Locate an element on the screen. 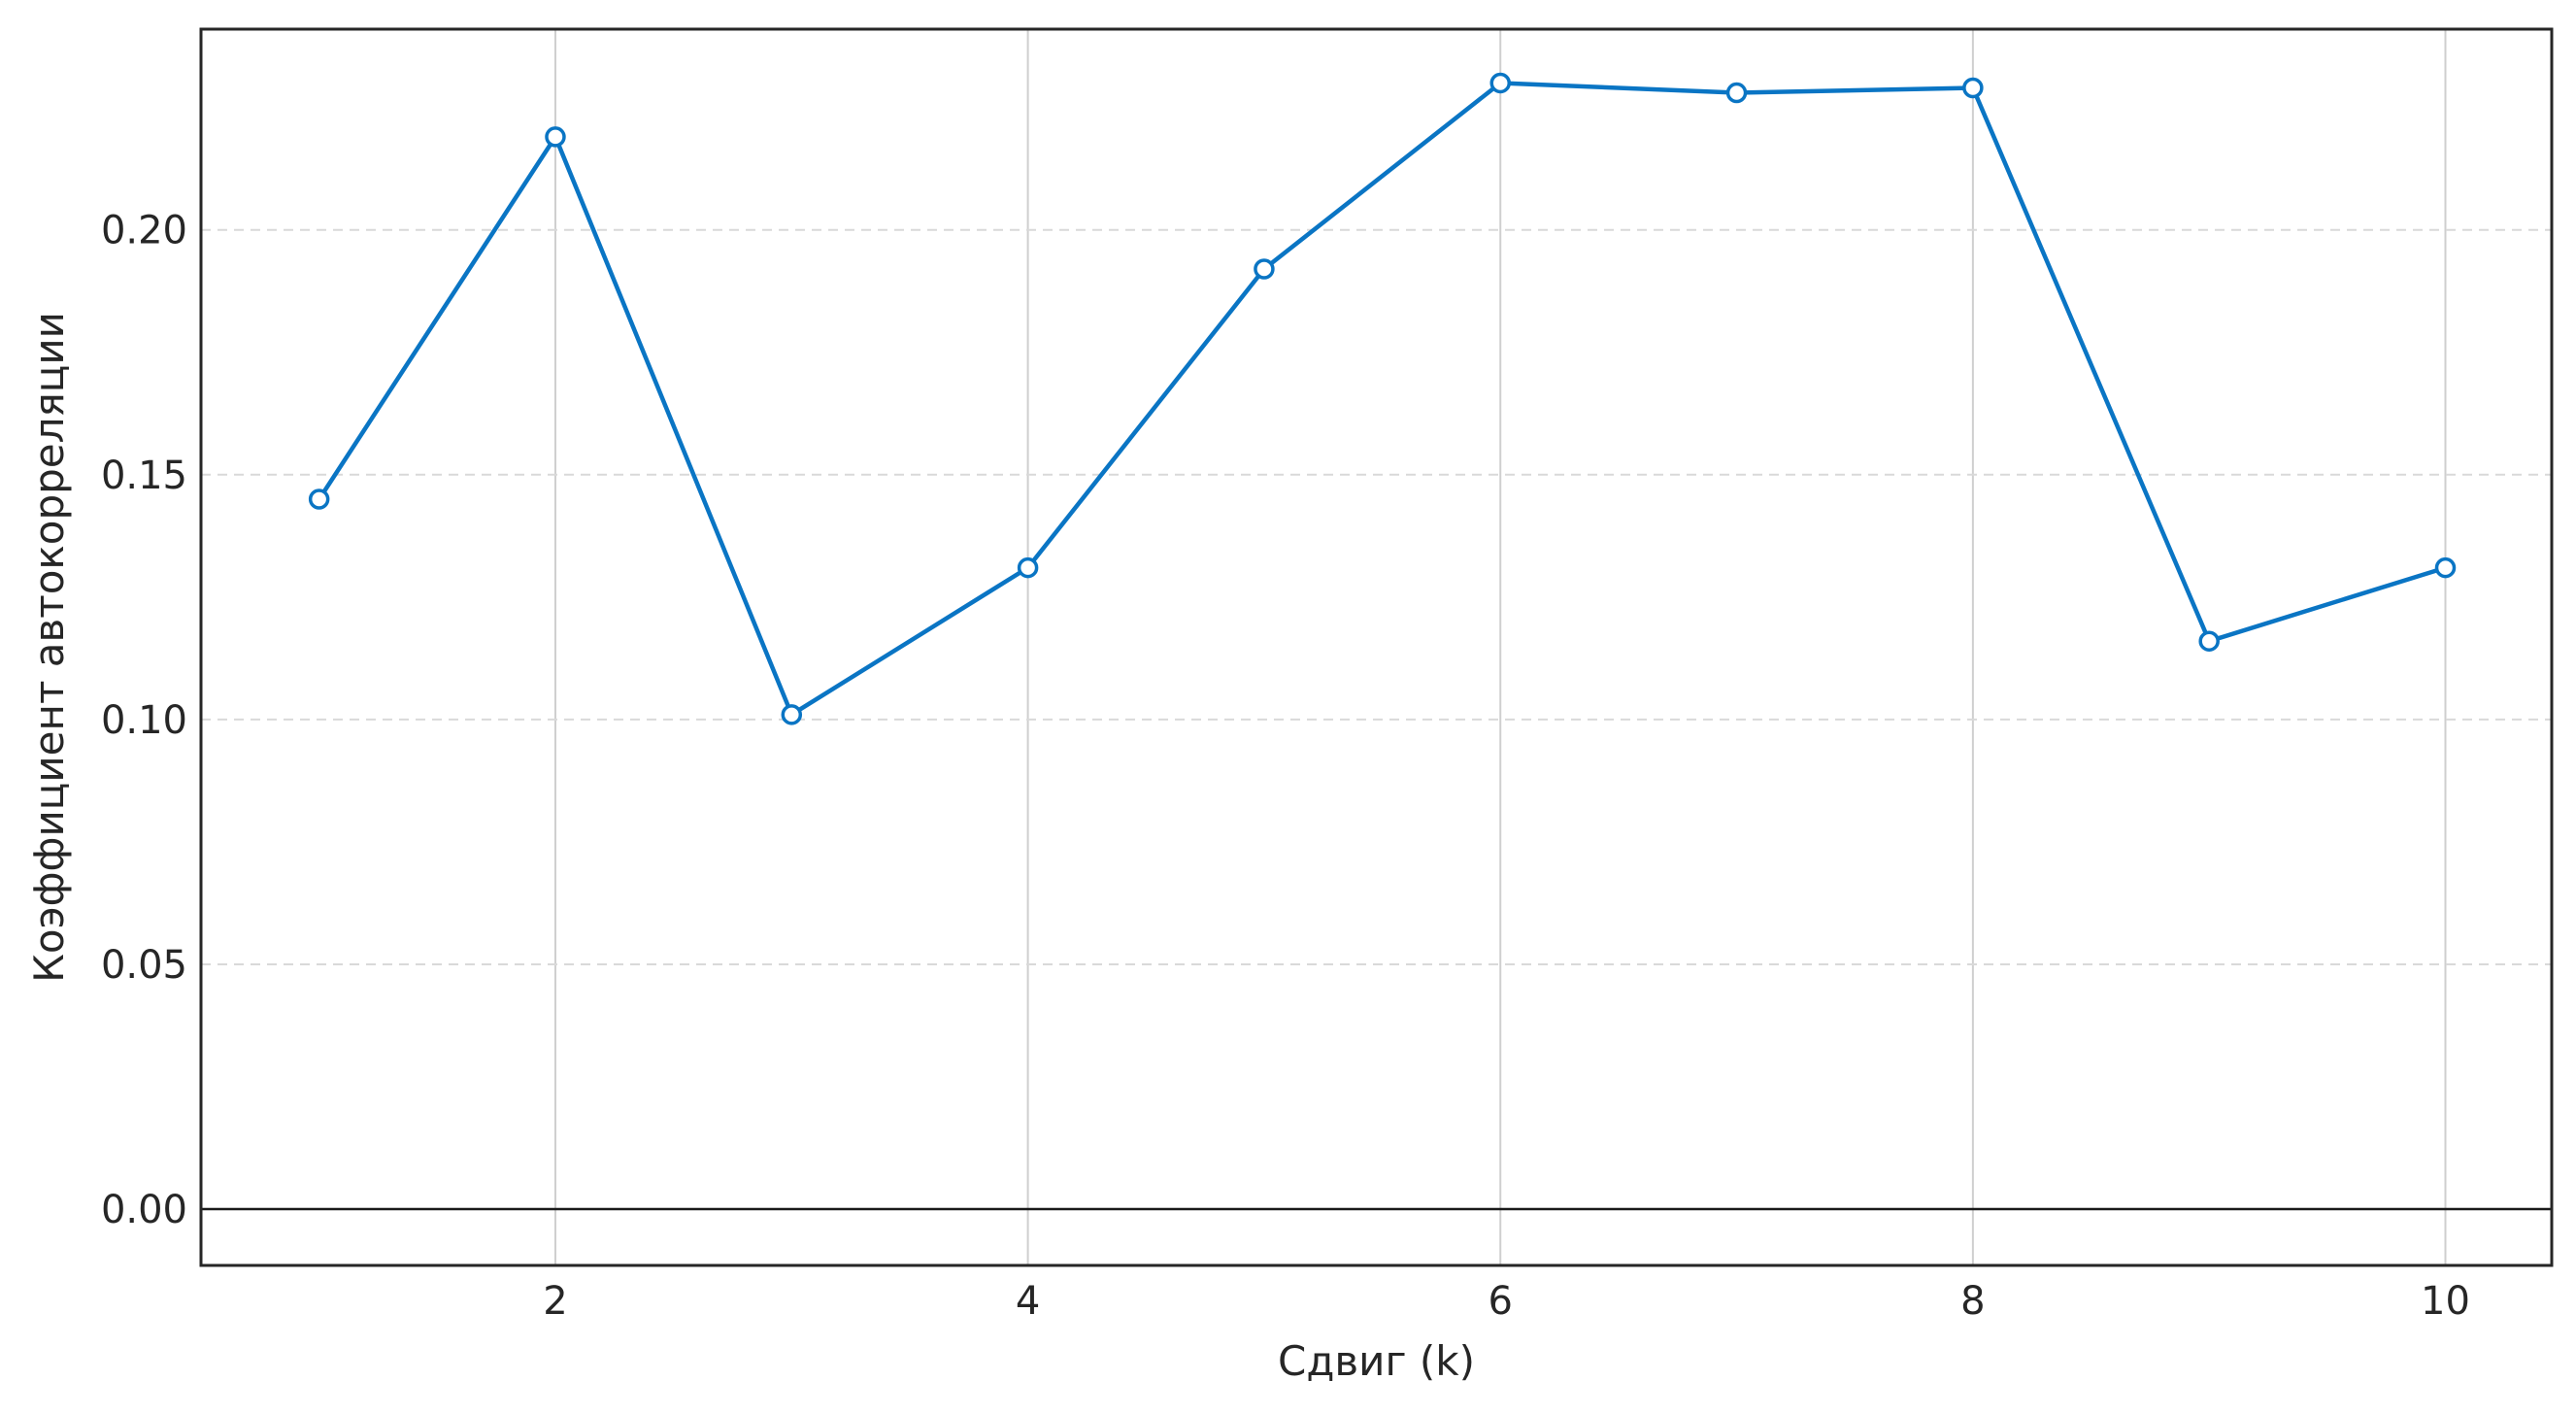 The width and height of the screenshot is (2576, 1414). y-tick-label: 0.00 is located at coordinates (144, 1210).